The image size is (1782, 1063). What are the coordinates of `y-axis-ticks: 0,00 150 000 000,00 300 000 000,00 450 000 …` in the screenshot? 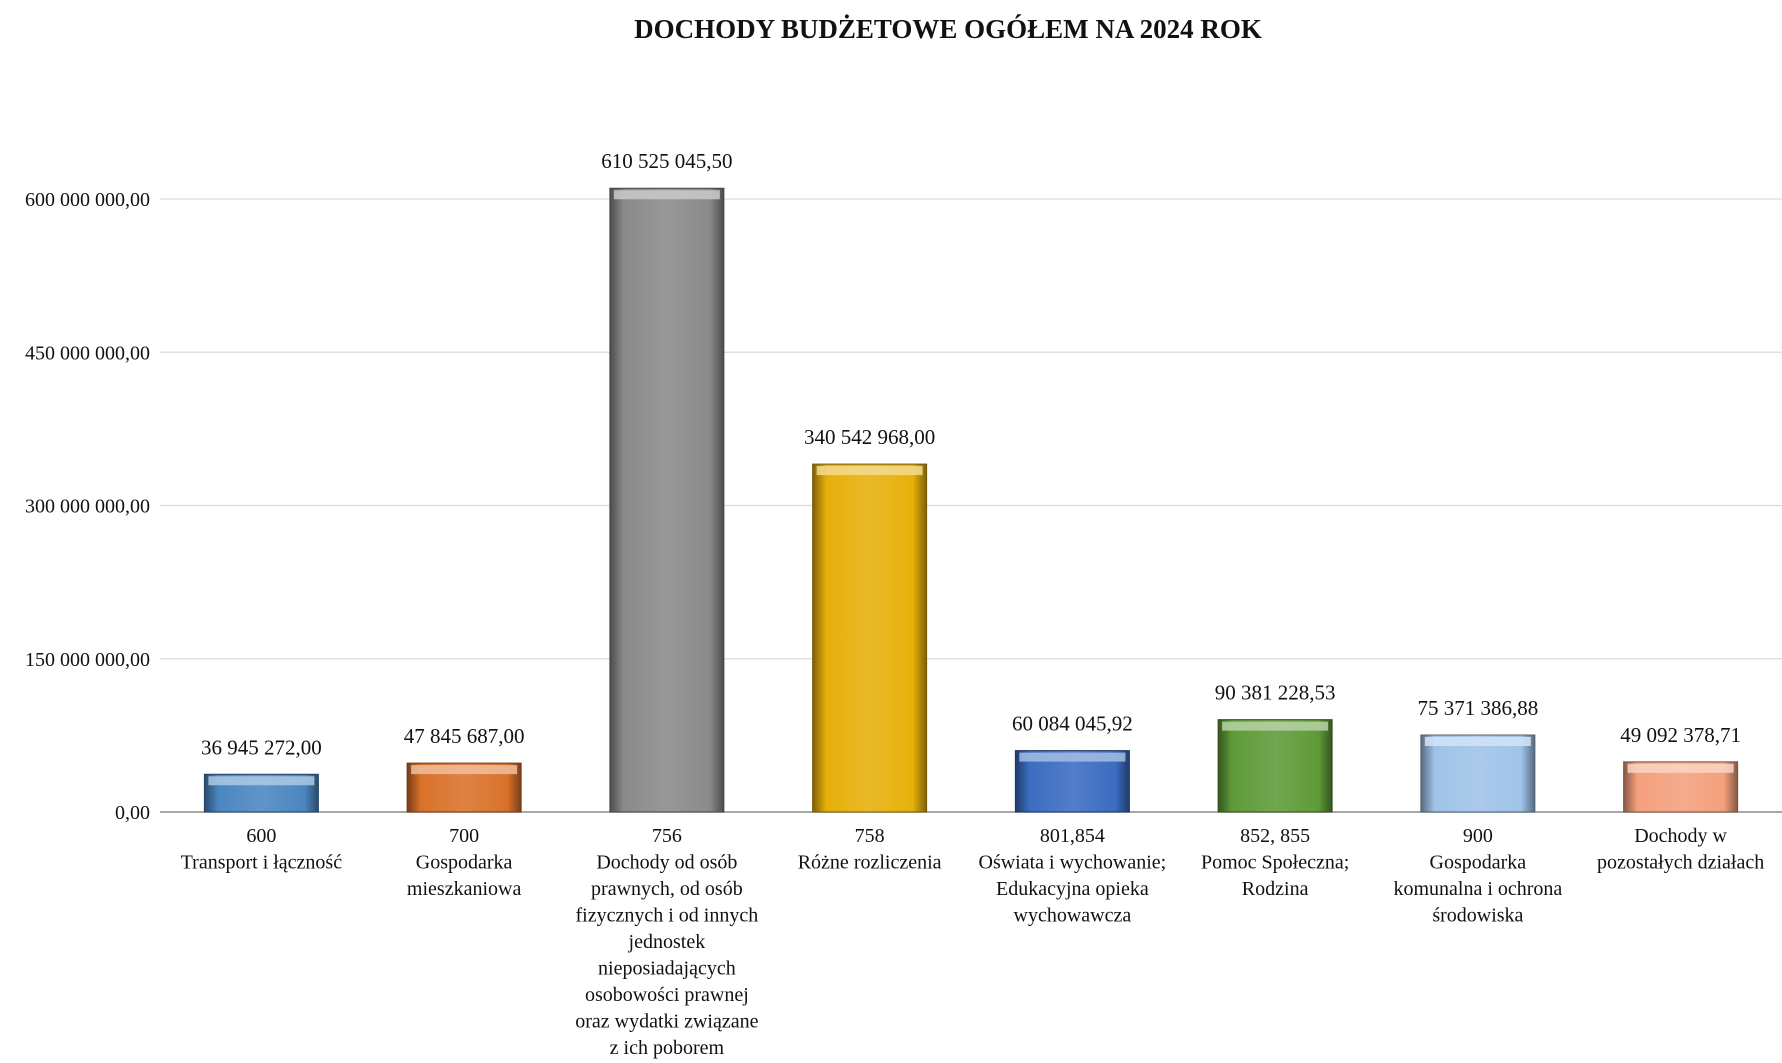 It's located at (87, 506).